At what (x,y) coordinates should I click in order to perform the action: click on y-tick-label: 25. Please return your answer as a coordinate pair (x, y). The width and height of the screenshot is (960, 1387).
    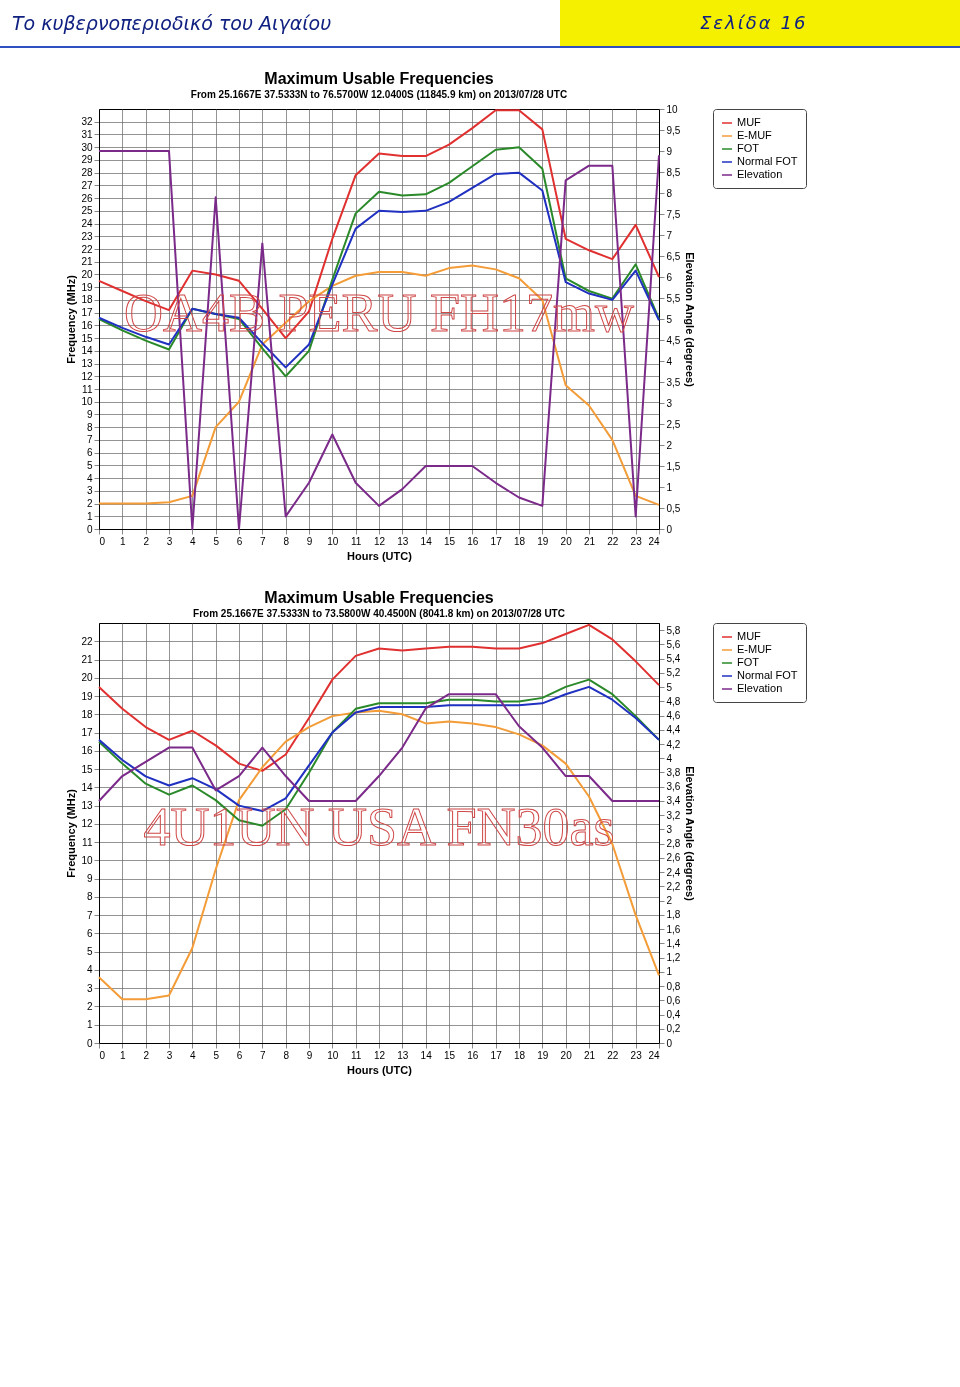
    Looking at the image, I should click on (87, 211).